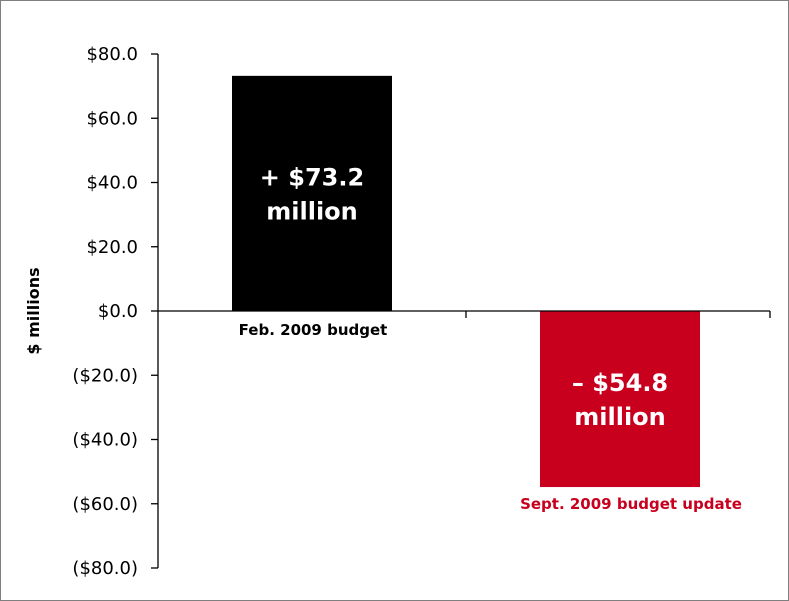 This screenshot has height=601, width=789. Describe the element at coordinates (464, 314) in the screenshot. I see `x-axis` at that location.